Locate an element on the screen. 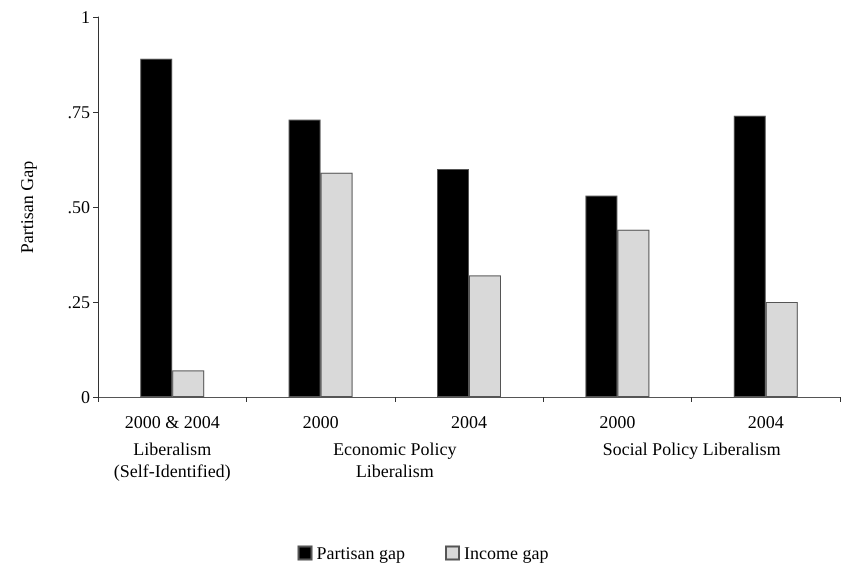  y-axis-title: Partisan Gap is located at coordinates (27, 207).